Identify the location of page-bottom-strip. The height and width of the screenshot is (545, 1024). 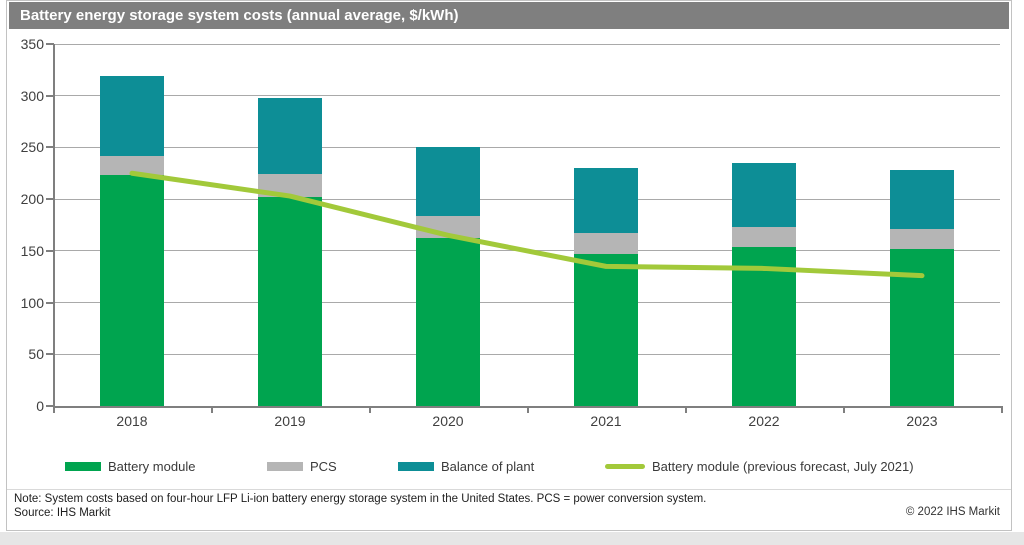
(512, 538).